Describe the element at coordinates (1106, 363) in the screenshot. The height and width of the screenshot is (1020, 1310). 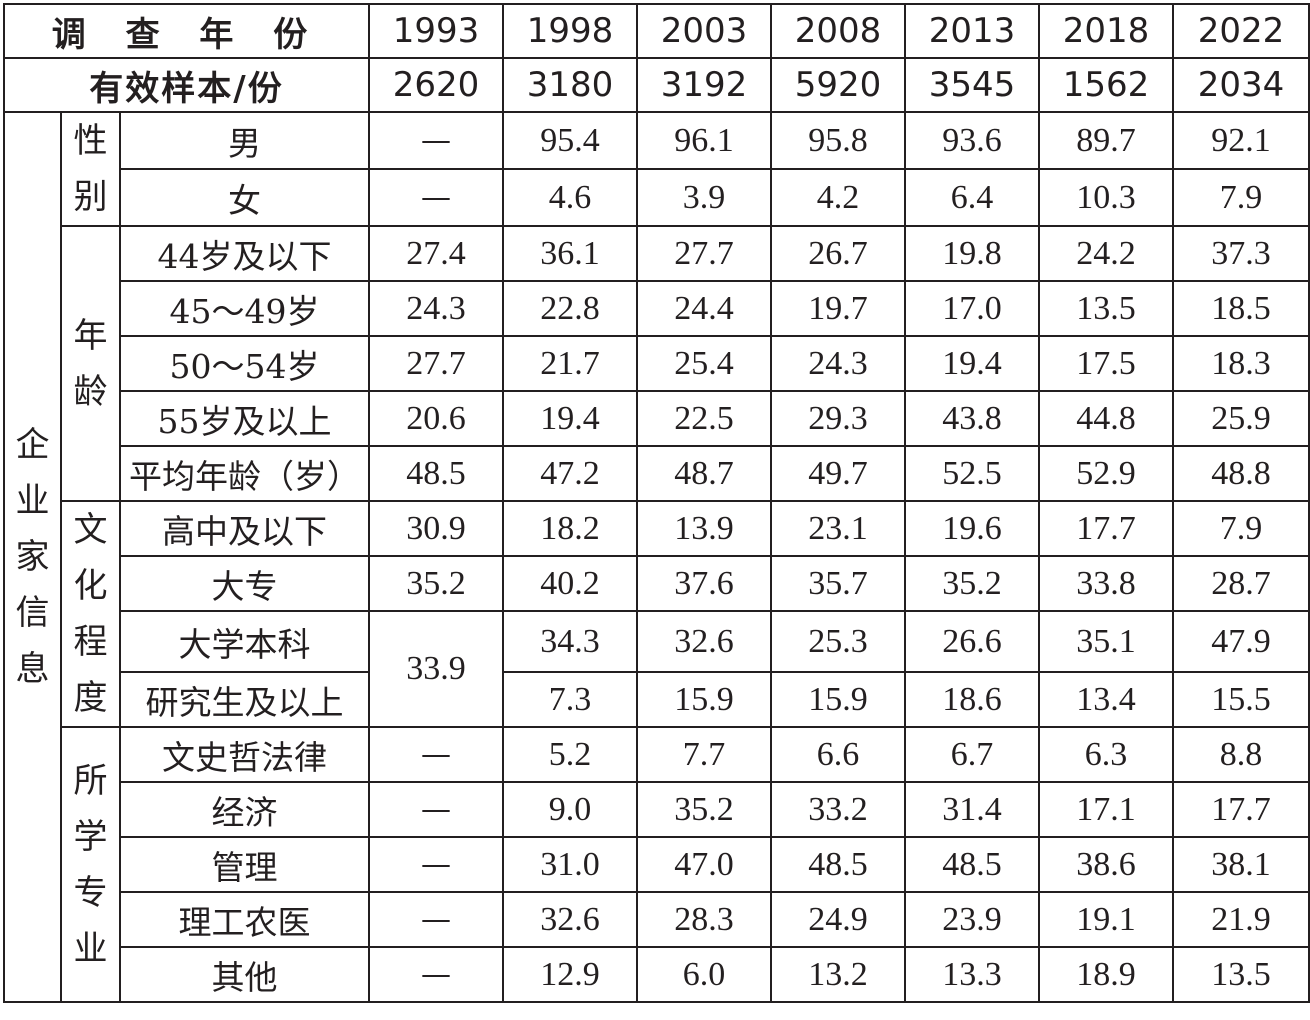
I see `value-cell: 17.5` at that location.